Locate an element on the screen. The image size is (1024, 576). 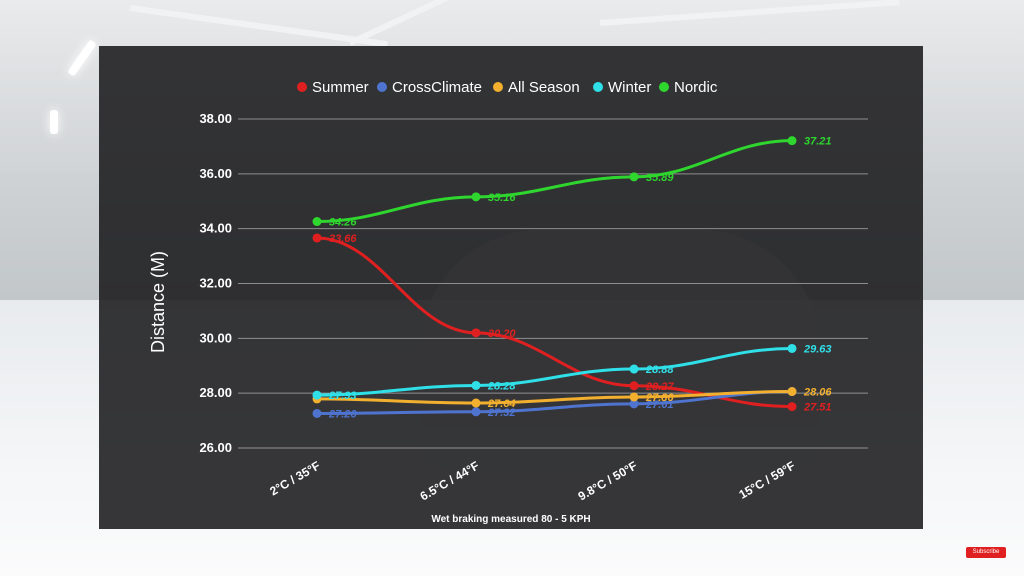
data-label: 33.66 is located at coordinates (343, 239).